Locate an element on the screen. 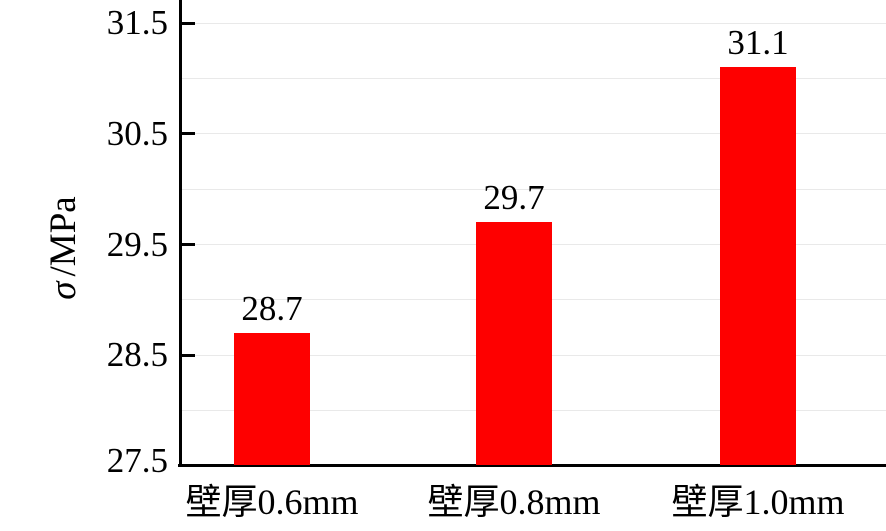  x-category-label: 壁厚0.8mm is located at coordinates (514, 502).